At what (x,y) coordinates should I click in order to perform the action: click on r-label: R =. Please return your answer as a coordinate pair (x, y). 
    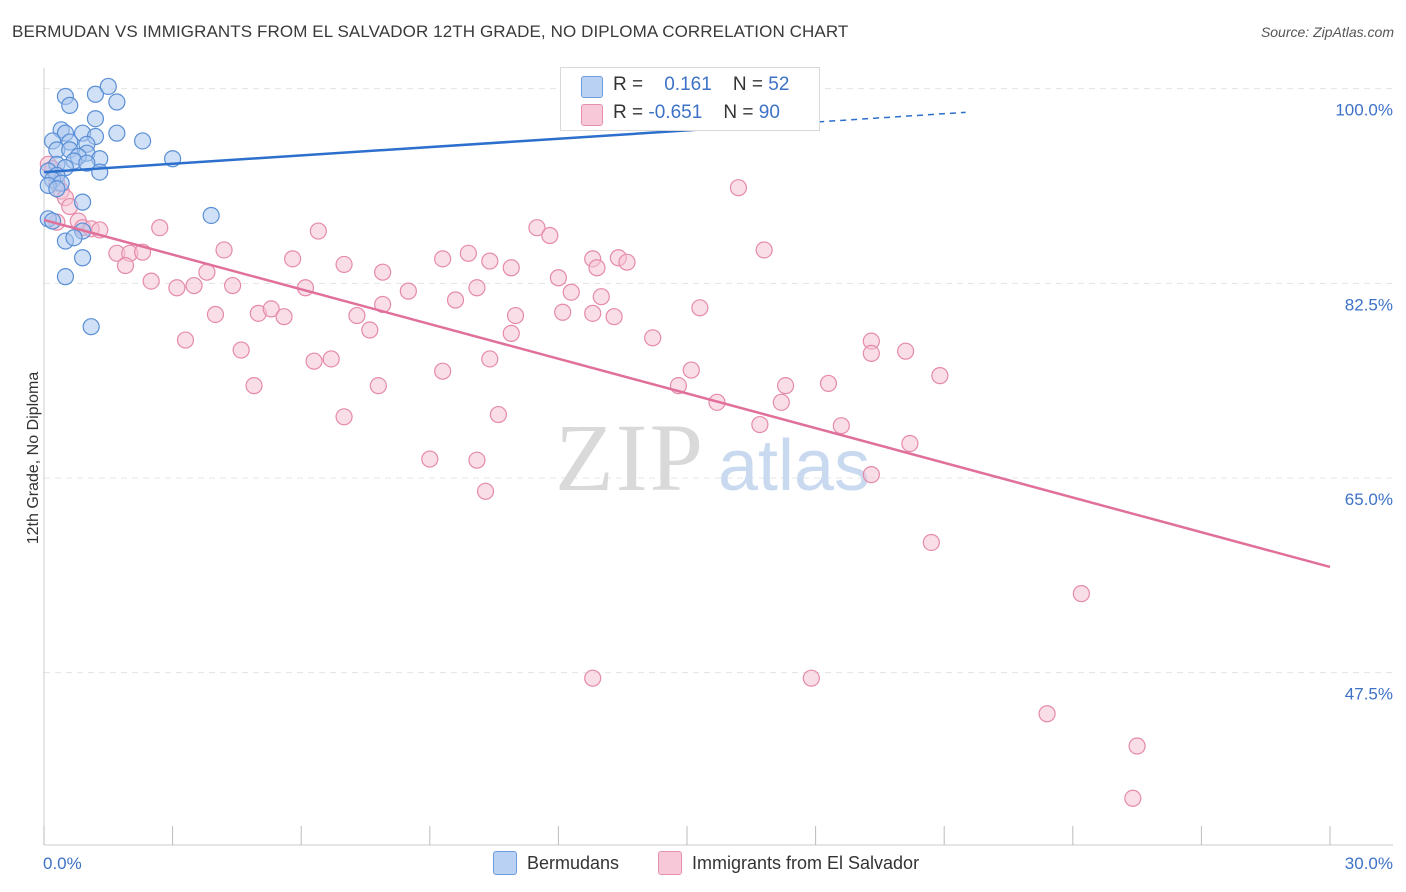
    Looking at the image, I should click on (628, 112).